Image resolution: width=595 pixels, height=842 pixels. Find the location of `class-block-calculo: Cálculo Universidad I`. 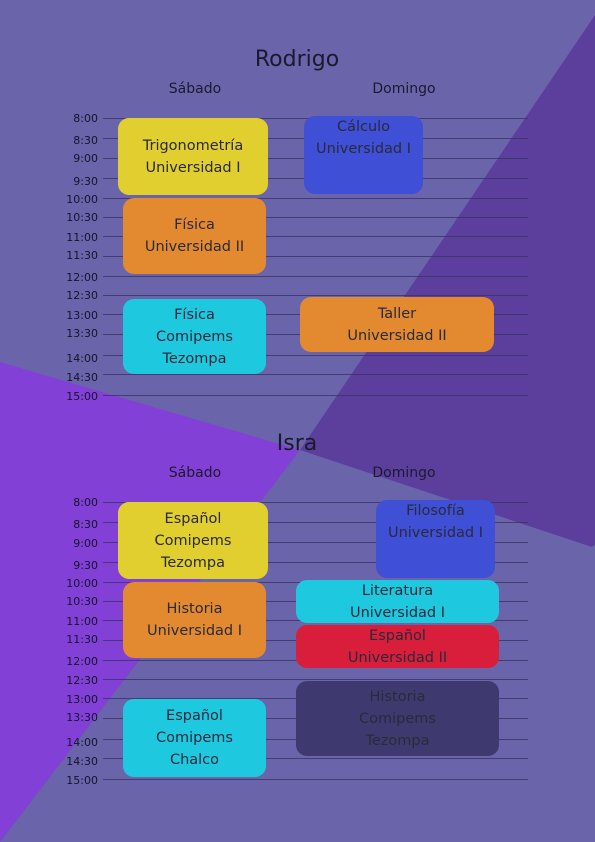

class-block-calculo: Cálculo Universidad I is located at coordinates (363, 155).